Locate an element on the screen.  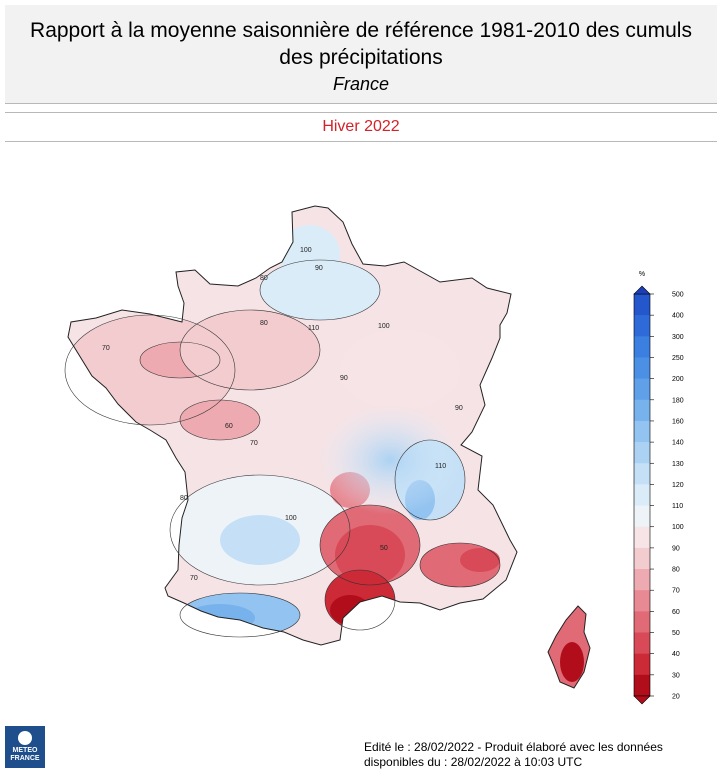
legend-tick-label: 140 is located at coordinates (678, 443).